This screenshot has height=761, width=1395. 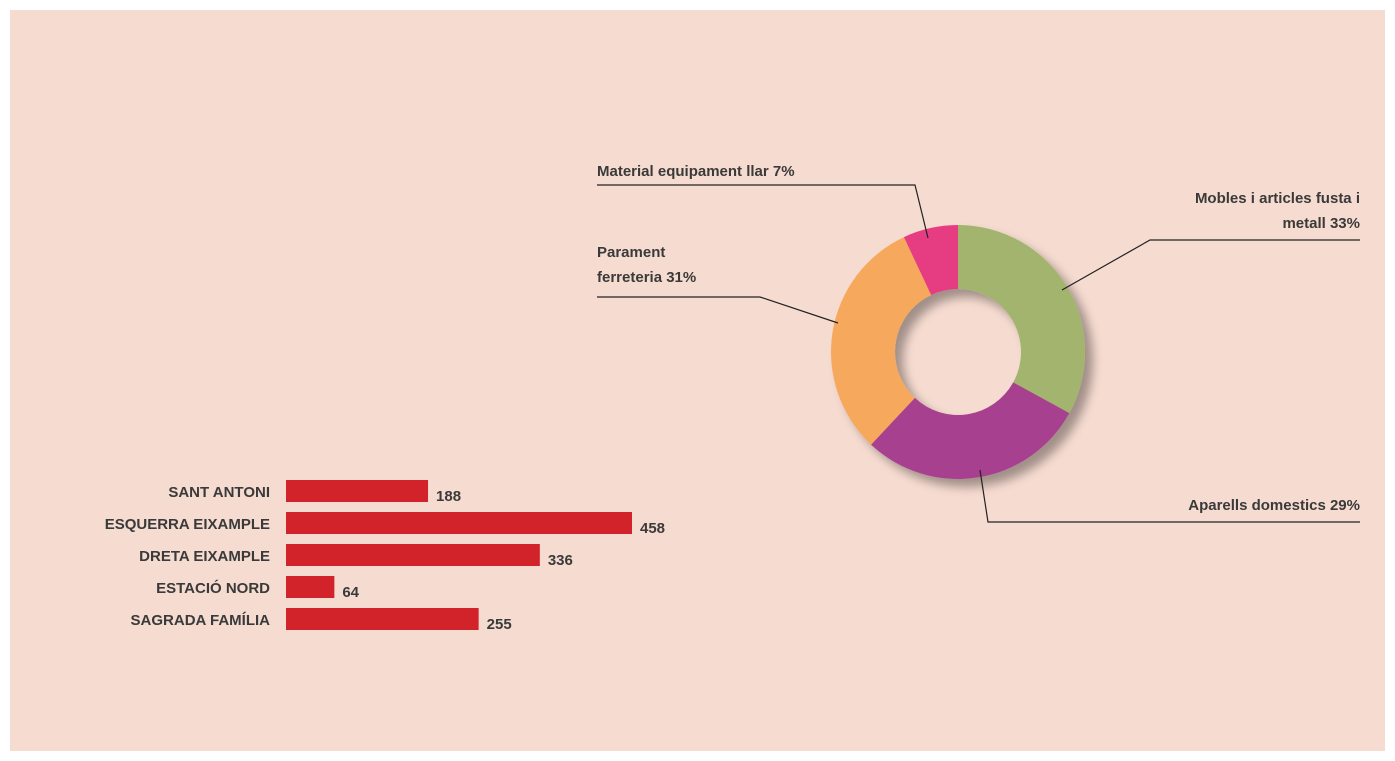 I want to click on slice-name: Material equipament llar, so click(x=683, y=171).